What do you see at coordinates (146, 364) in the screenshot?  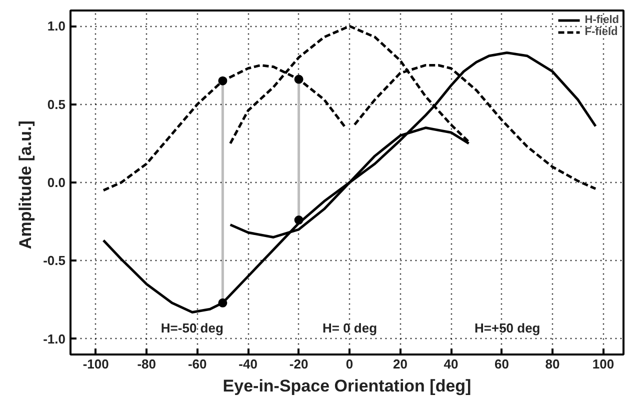 I see `x-tick-label: -80` at bounding box center [146, 364].